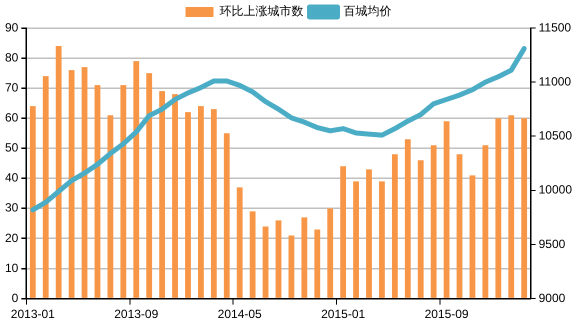  What do you see at coordinates (11, 177) in the screenshot?
I see `y-tick-label: 40` at bounding box center [11, 177].